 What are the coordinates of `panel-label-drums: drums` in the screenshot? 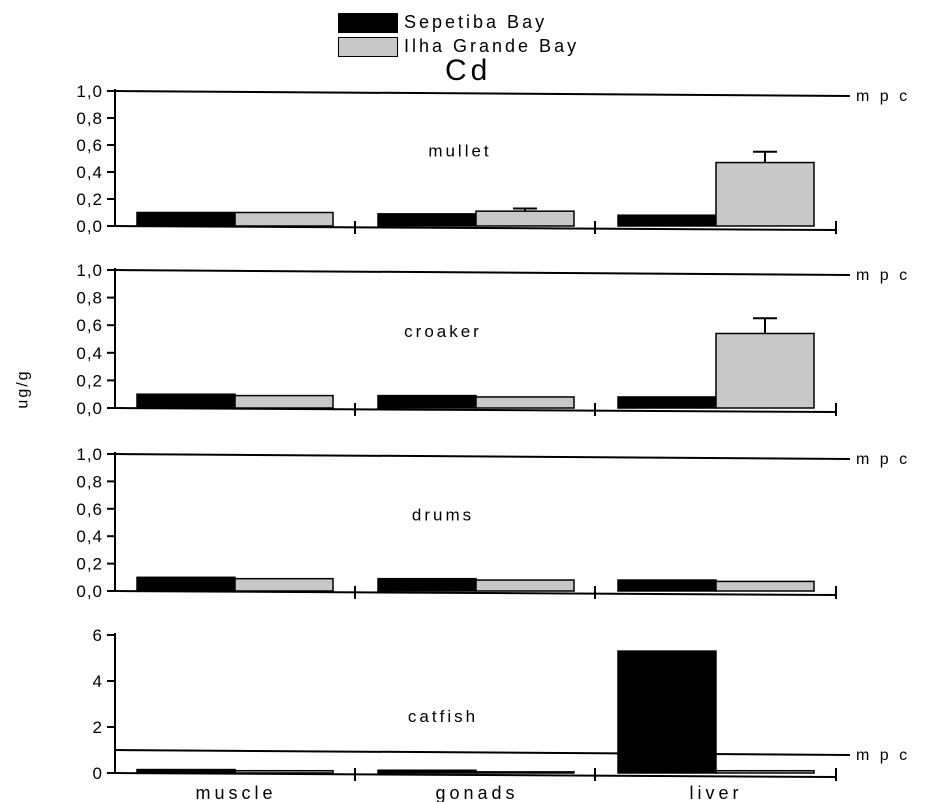 It's located at (443, 515).